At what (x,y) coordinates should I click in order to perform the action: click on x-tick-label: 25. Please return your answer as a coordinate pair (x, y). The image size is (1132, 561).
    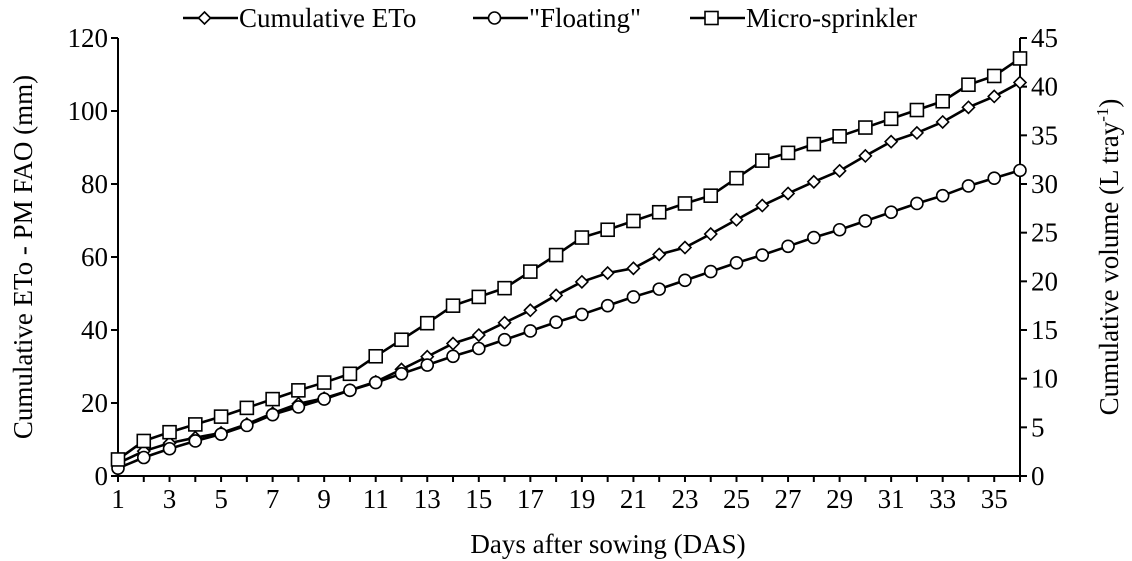
    Looking at the image, I should click on (736, 499).